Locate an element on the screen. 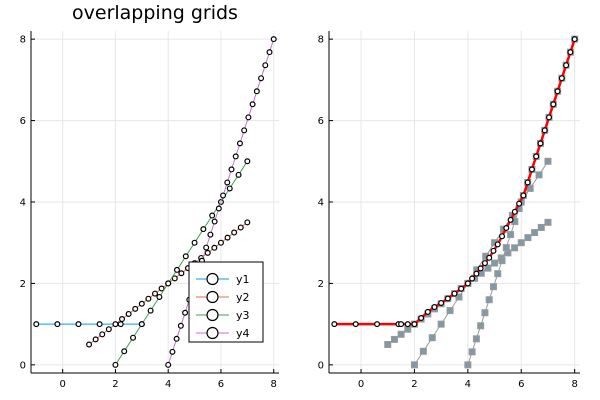  x-tick-label: 6 is located at coordinates (521, 384).